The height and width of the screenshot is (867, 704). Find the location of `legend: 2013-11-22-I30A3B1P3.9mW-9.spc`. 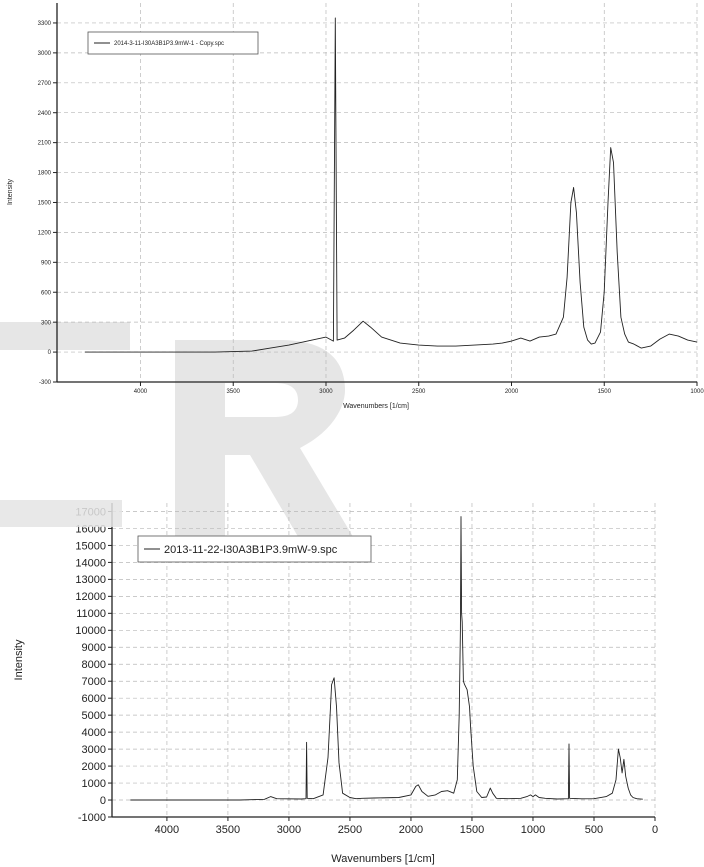

legend: 2013-11-22-I30A3B1P3.9mW-9.spc is located at coordinates (254, 549).